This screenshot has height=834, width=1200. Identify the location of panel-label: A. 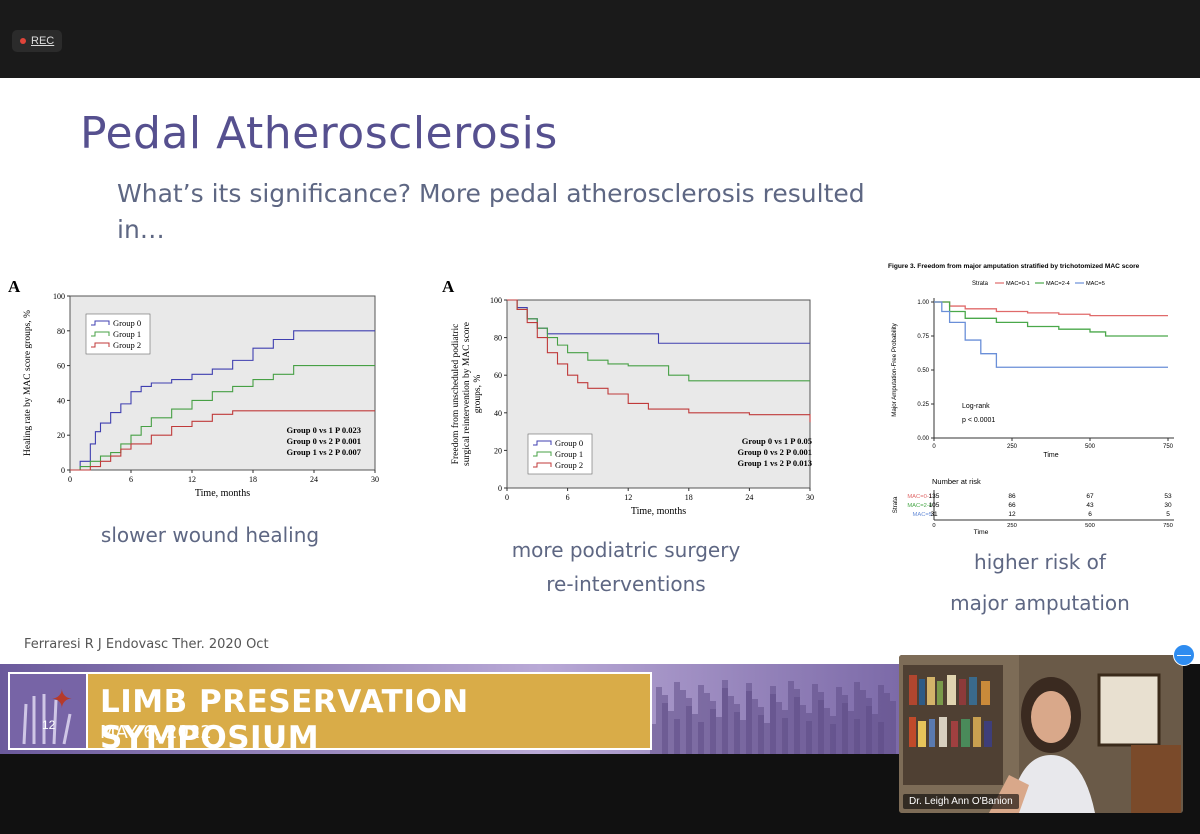
(448, 286).